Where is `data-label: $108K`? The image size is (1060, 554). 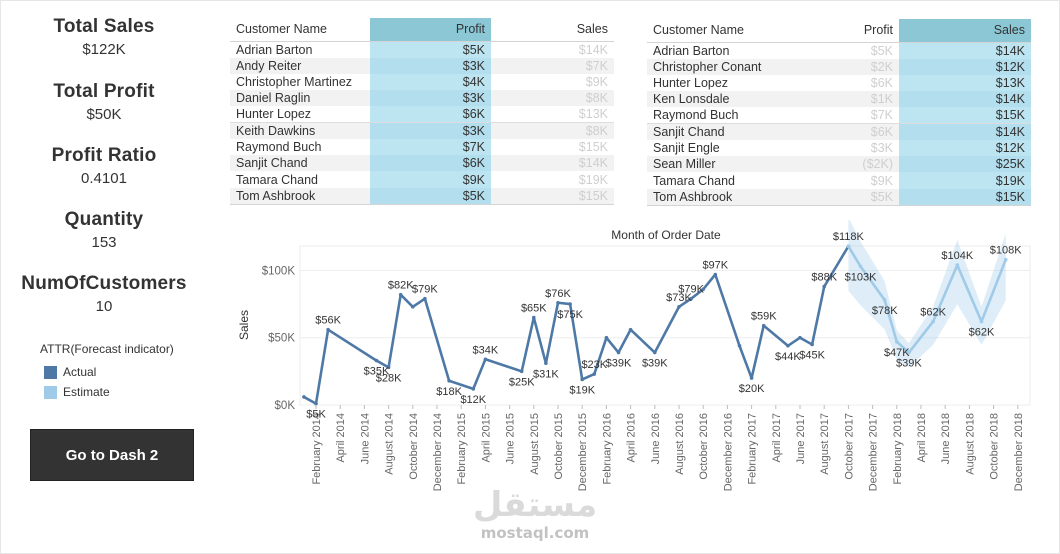
data-label: $108K is located at coordinates (1006, 251).